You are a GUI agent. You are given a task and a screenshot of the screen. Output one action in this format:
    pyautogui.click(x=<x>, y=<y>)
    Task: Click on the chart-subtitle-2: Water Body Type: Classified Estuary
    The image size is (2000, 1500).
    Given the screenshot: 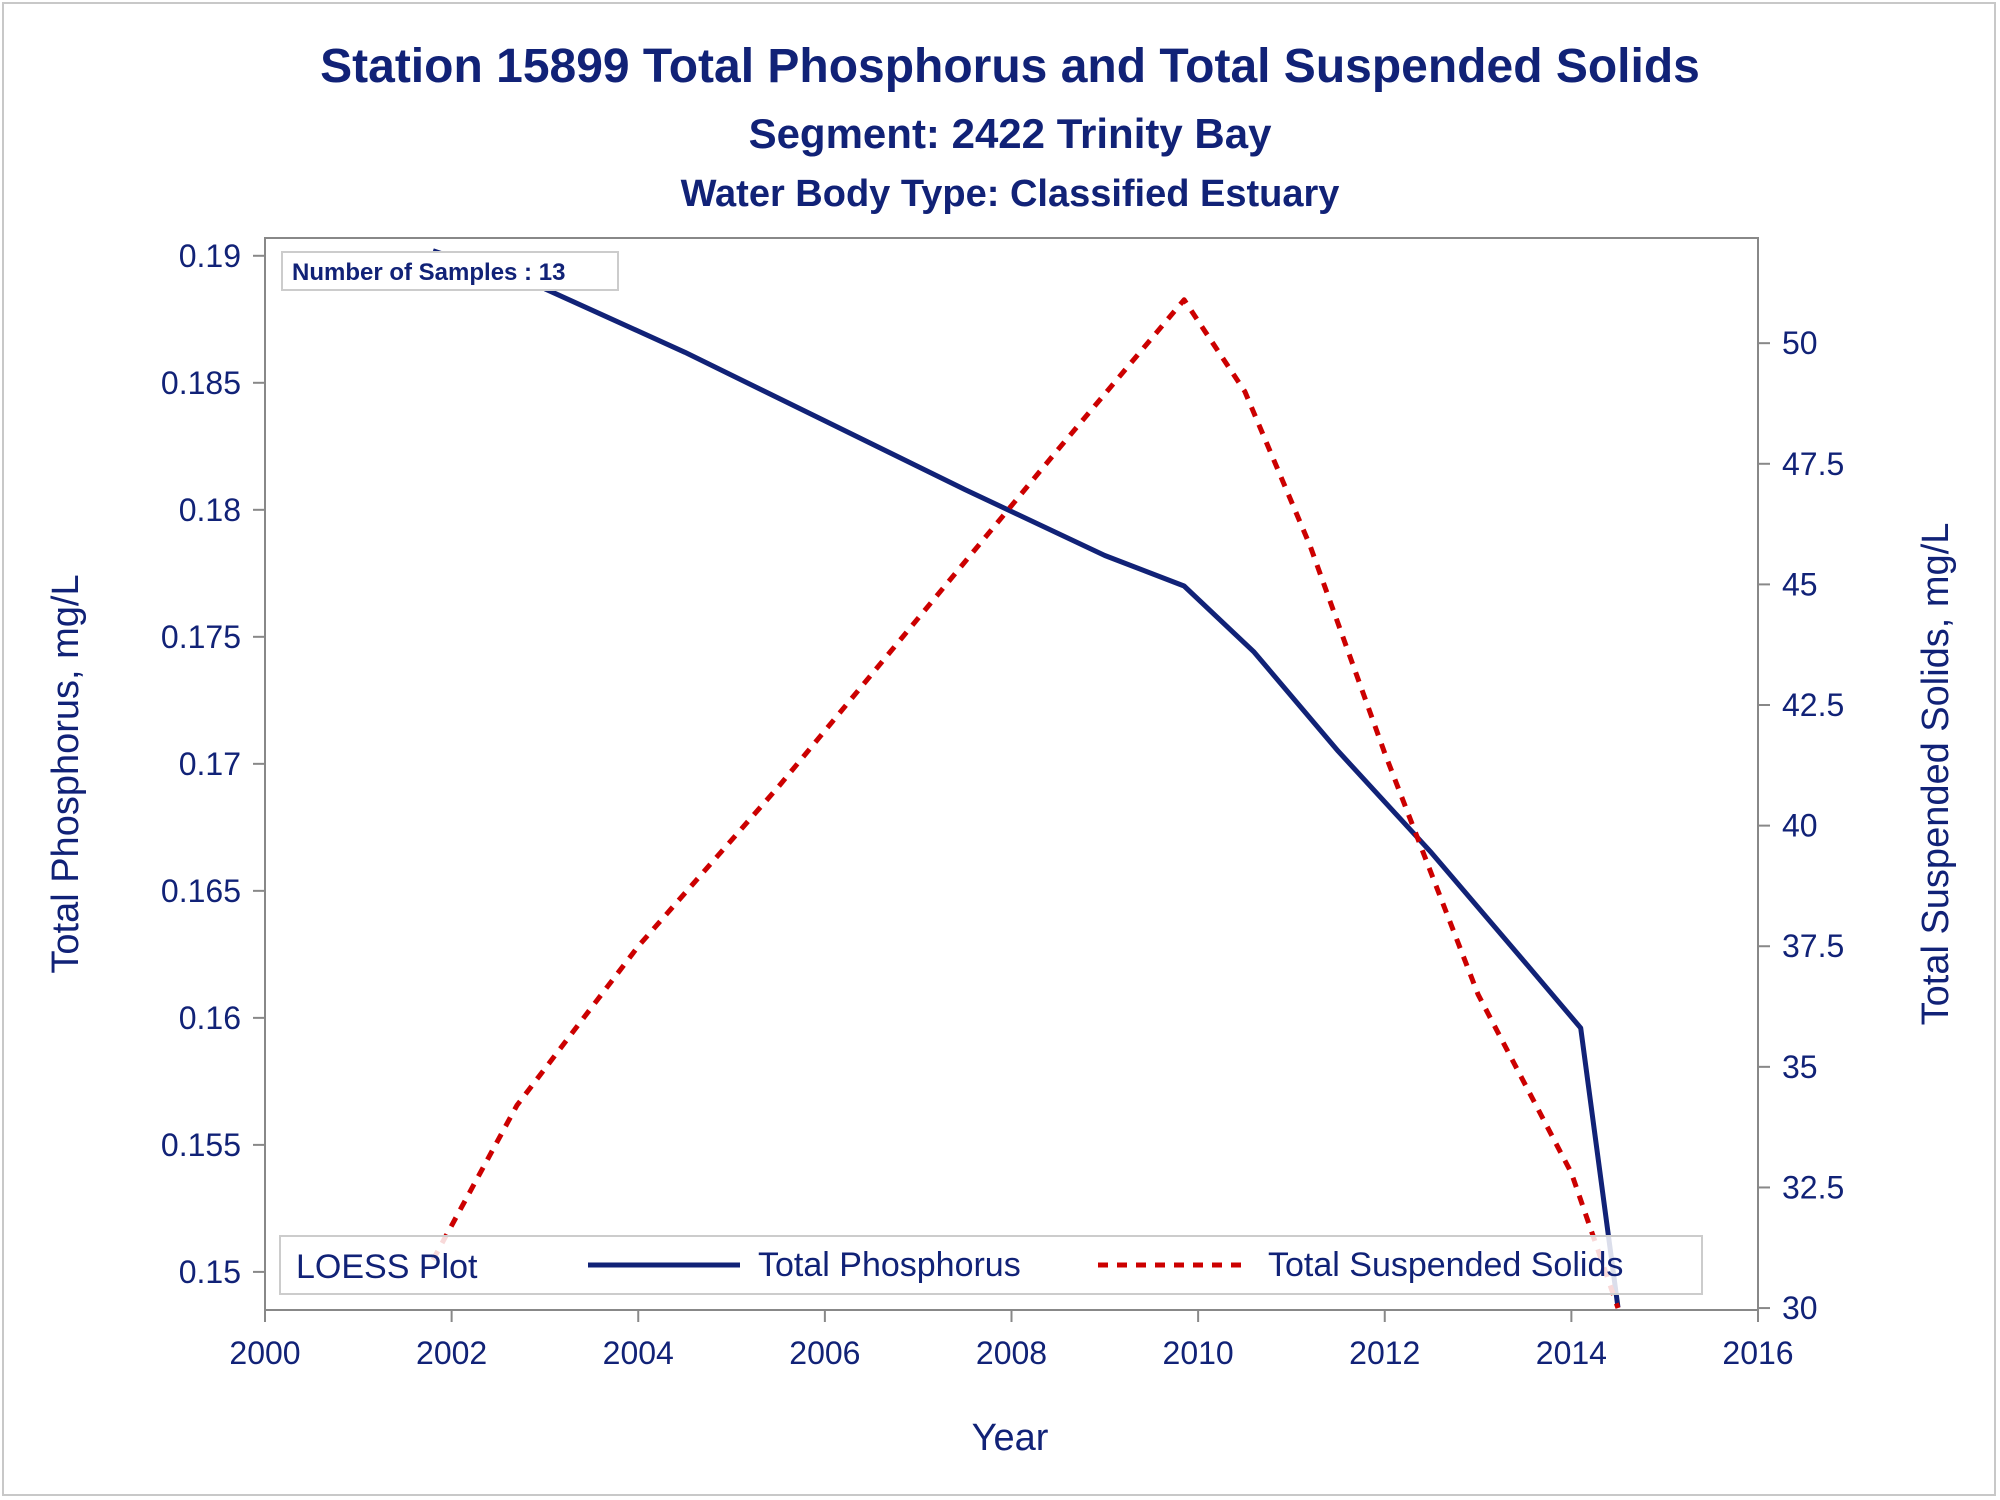 What is the action you would take?
    pyautogui.click(x=1010, y=194)
    